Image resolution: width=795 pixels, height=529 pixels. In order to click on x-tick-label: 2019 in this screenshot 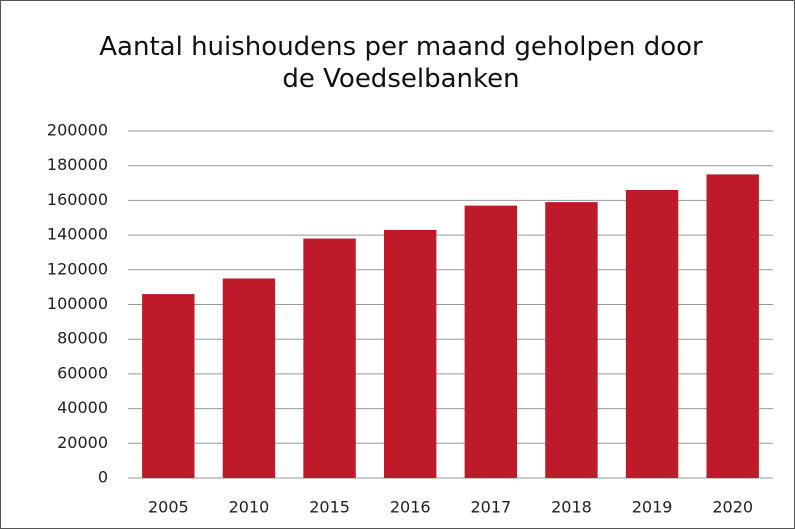, I will do `click(652, 507)`.